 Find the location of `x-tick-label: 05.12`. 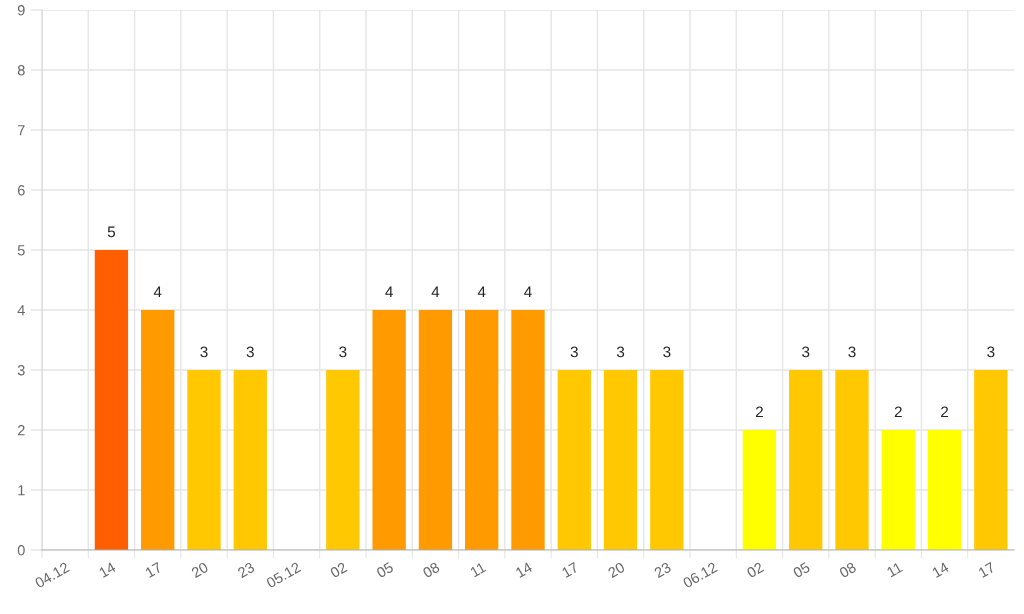

x-tick-label: 05.12 is located at coordinates (283, 575).